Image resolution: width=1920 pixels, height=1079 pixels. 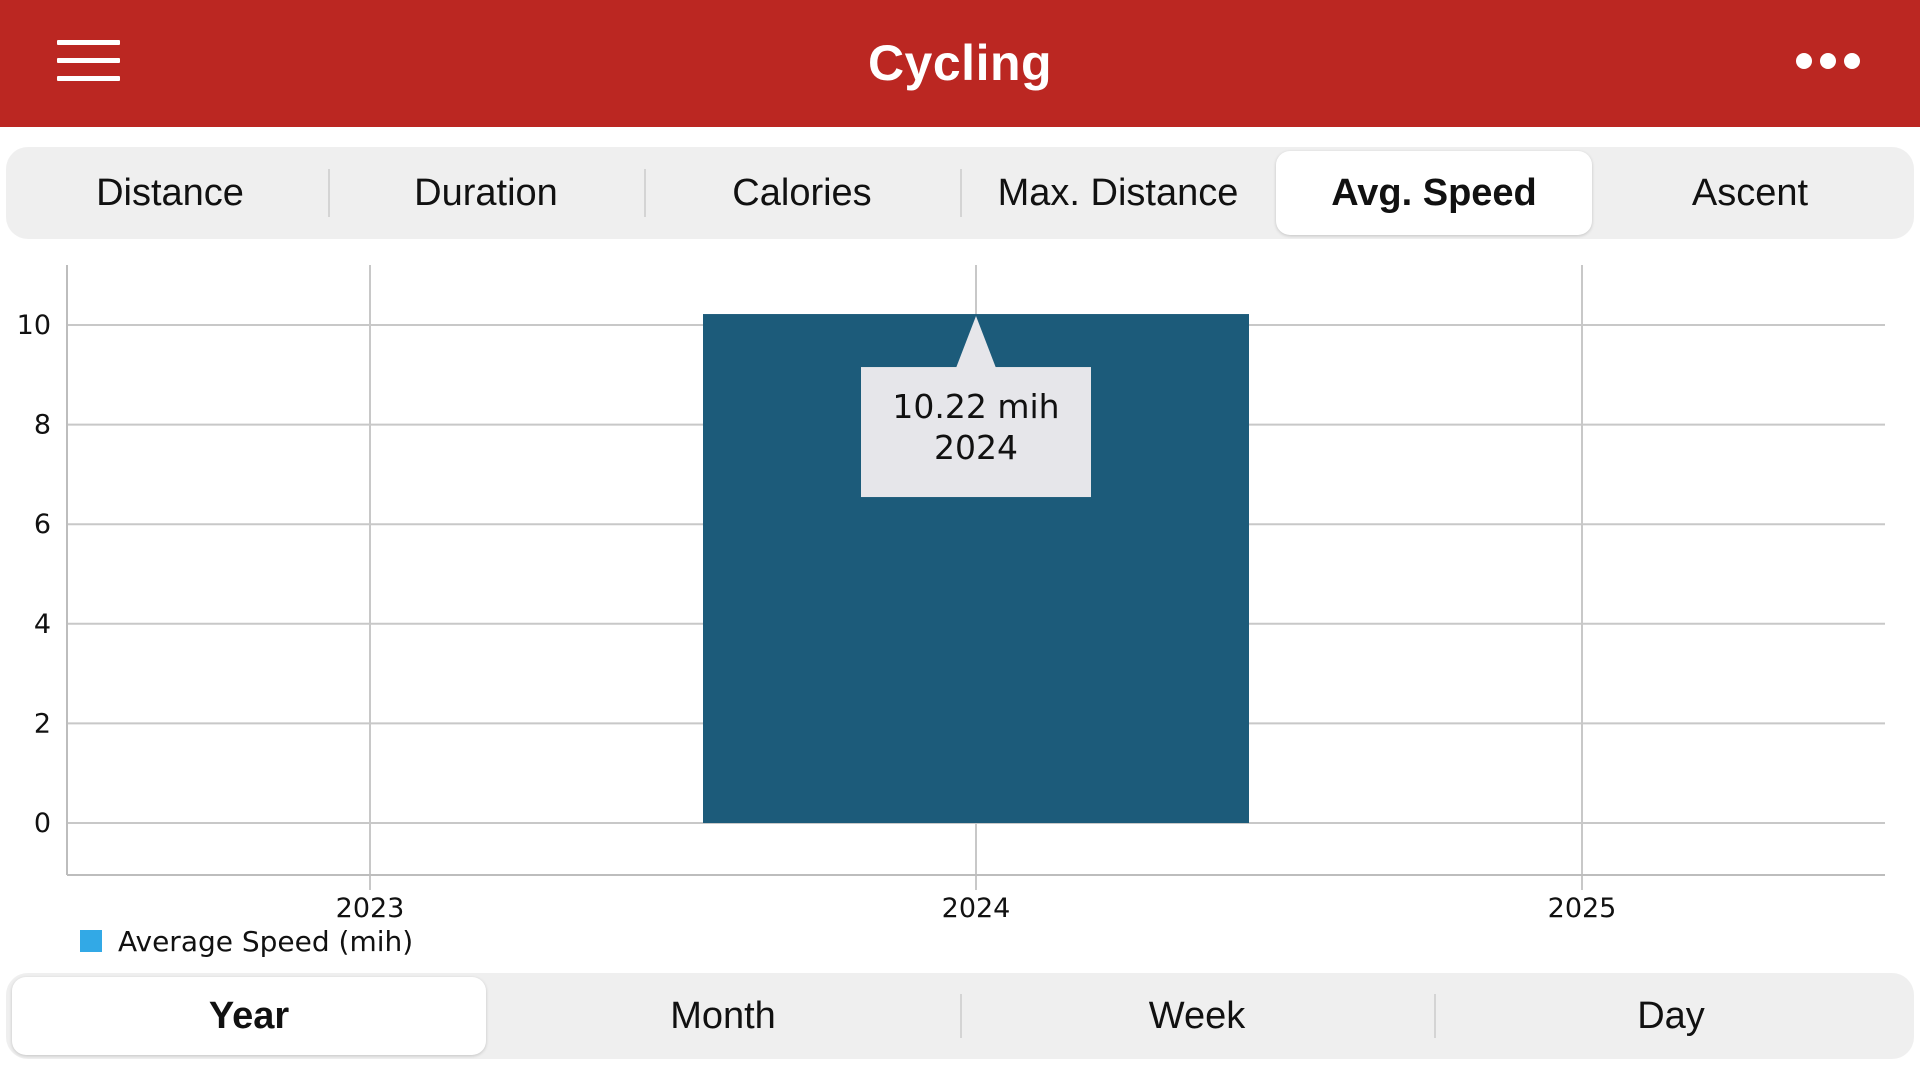 I want to click on tooltip-box, so click(x=976, y=432).